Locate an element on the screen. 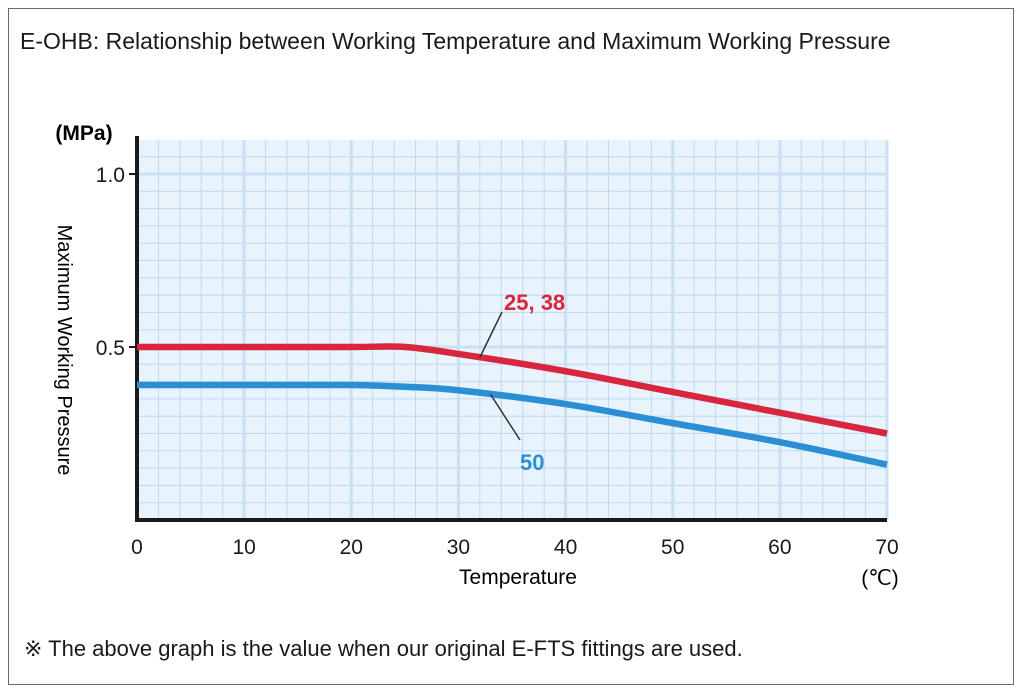 The height and width of the screenshot is (695, 1024). x-tick-label: 60 is located at coordinates (779, 547).